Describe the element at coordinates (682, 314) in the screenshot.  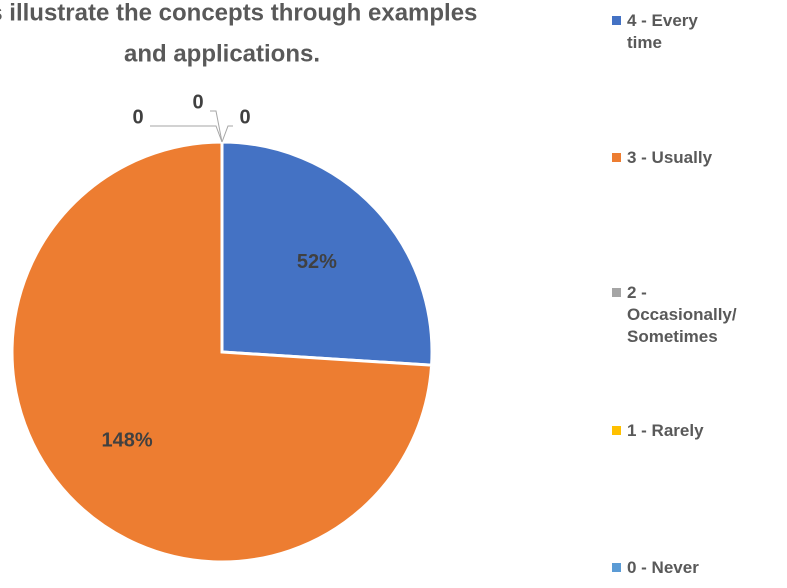
I see `legend-label: 2 - Occasionally/ Sometimes` at that location.